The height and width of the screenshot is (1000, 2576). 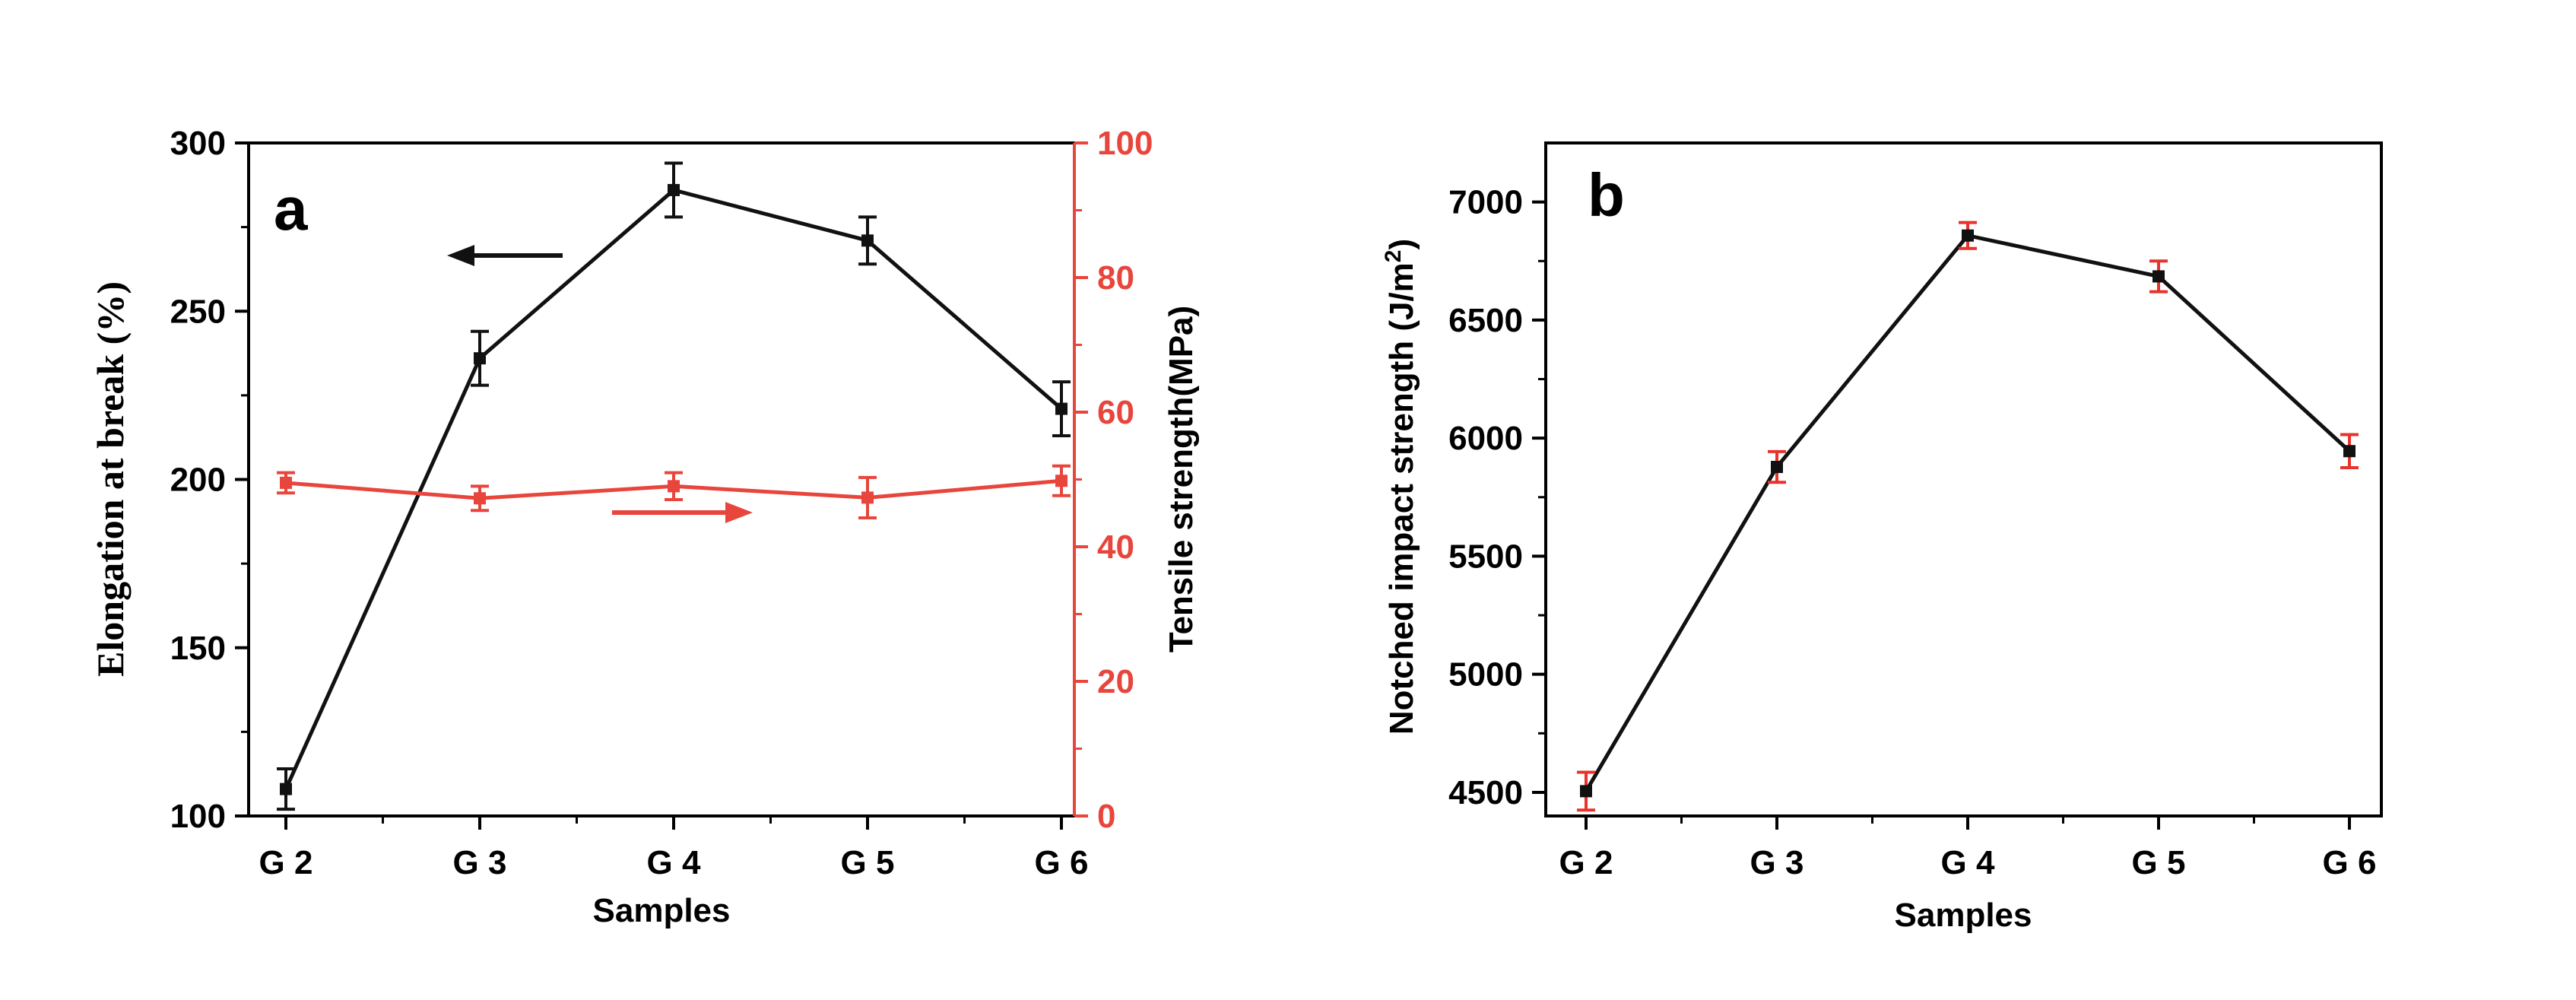 What do you see at coordinates (1586, 862) in the screenshot?
I see `panel-b-x-tick-label: G 2` at bounding box center [1586, 862].